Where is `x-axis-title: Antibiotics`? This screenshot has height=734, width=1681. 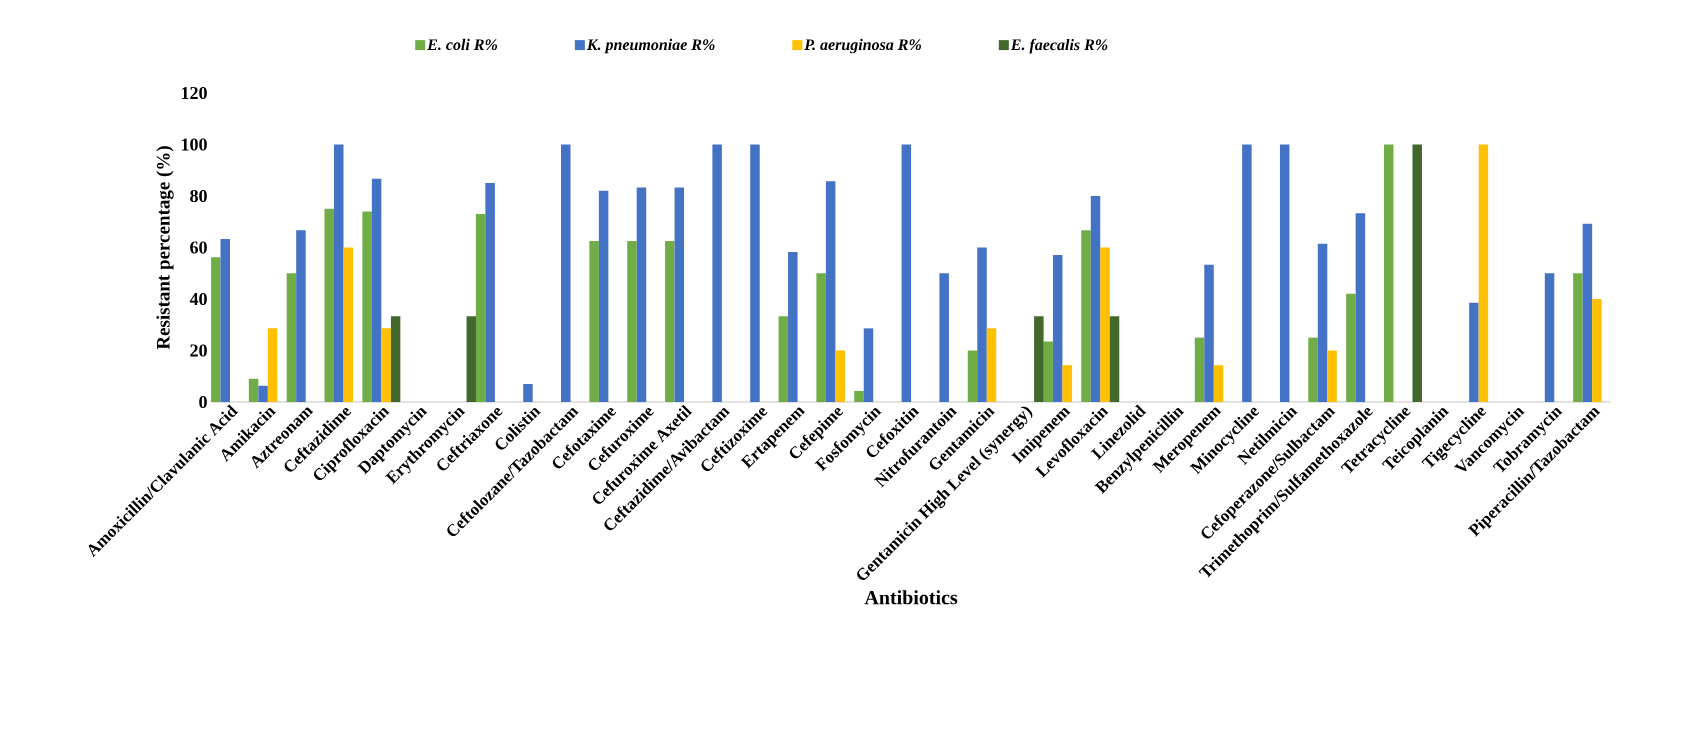 x-axis-title: Antibiotics is located at coordinates (911, 597).